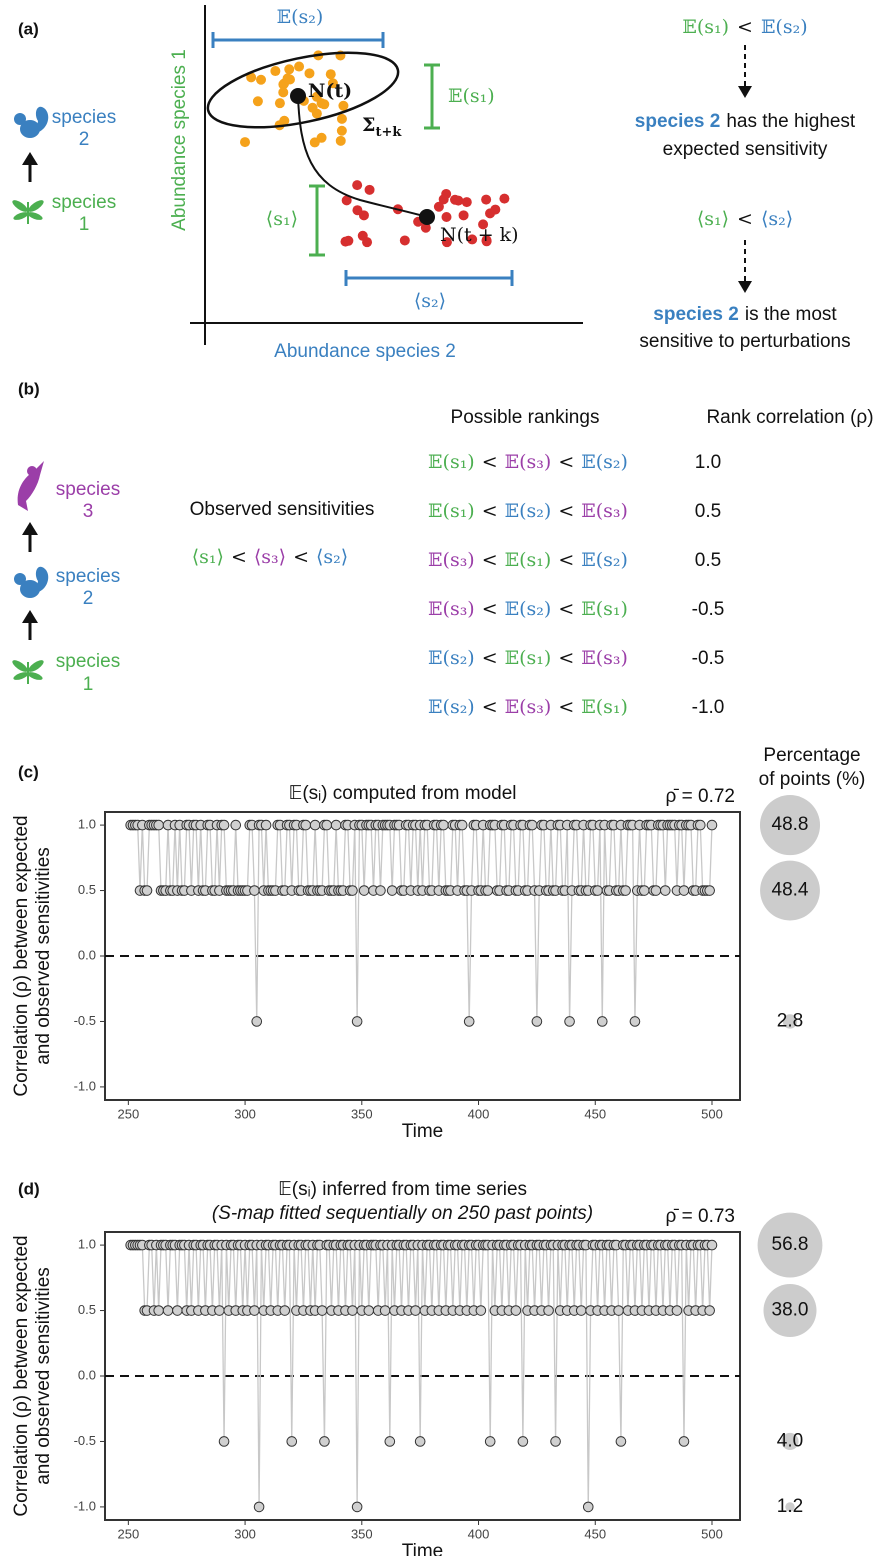  What do you see at coordinates (402, 793) in the screenshot?
I see `chart-title: 𝔼(sᵢ) computed from model` at bounding box center [402, 793].